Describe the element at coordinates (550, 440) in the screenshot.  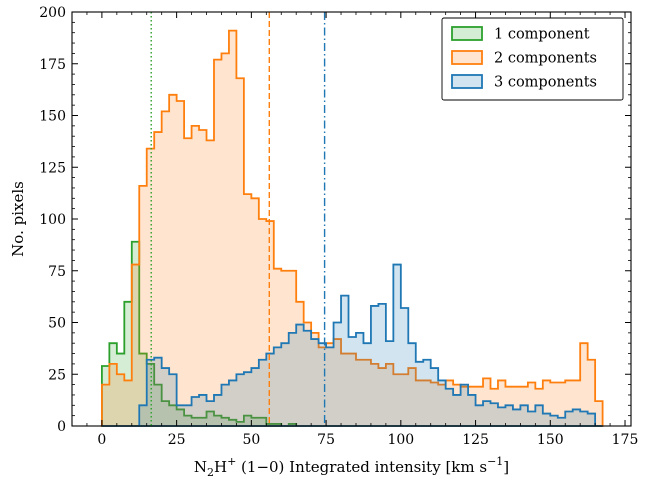
I see `x-tick-label: 150` at that location.